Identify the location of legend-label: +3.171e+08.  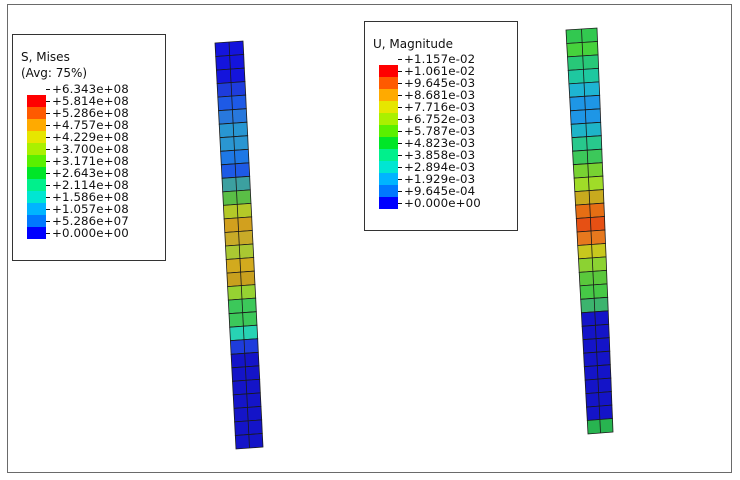
(90, 161).